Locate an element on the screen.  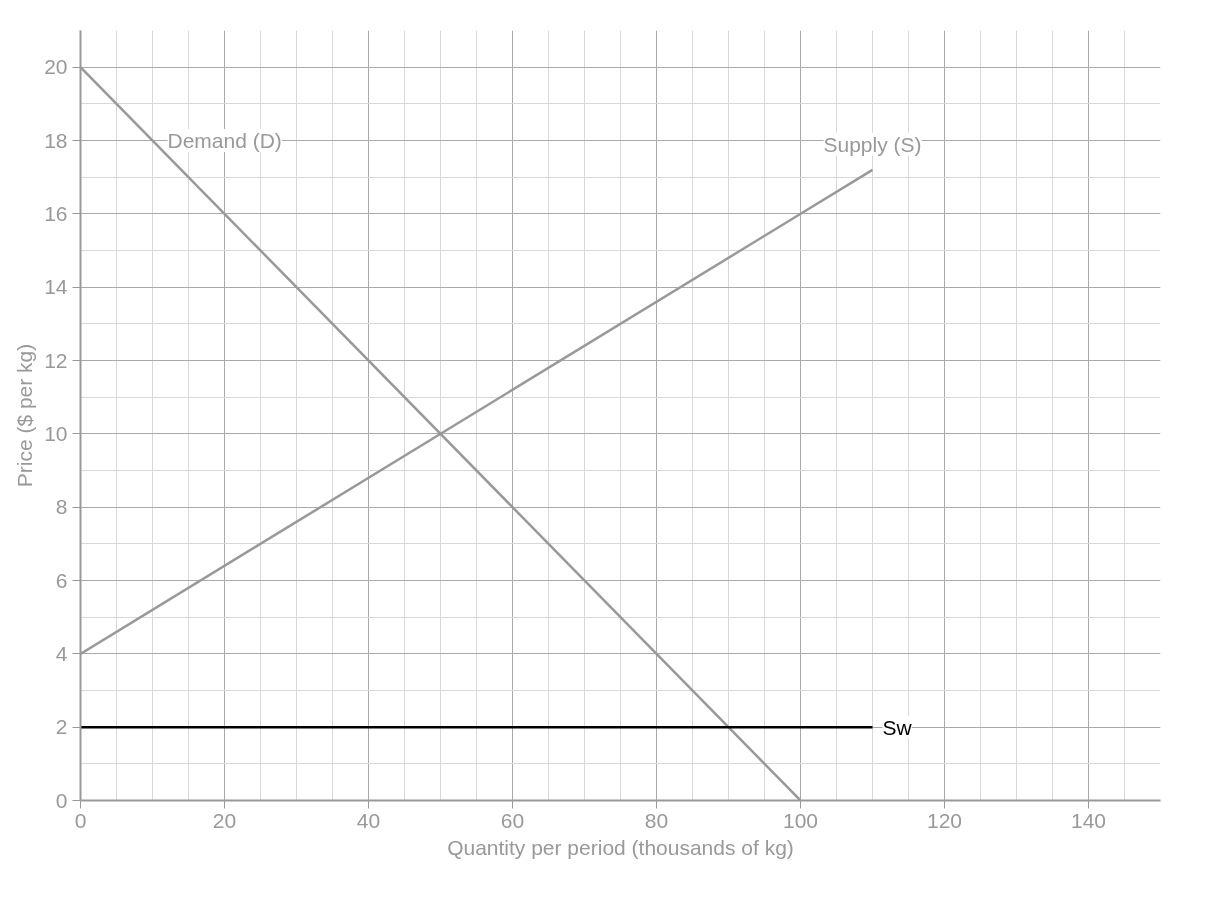
y-tick-label: 20 is located at coordinates (56, 67).